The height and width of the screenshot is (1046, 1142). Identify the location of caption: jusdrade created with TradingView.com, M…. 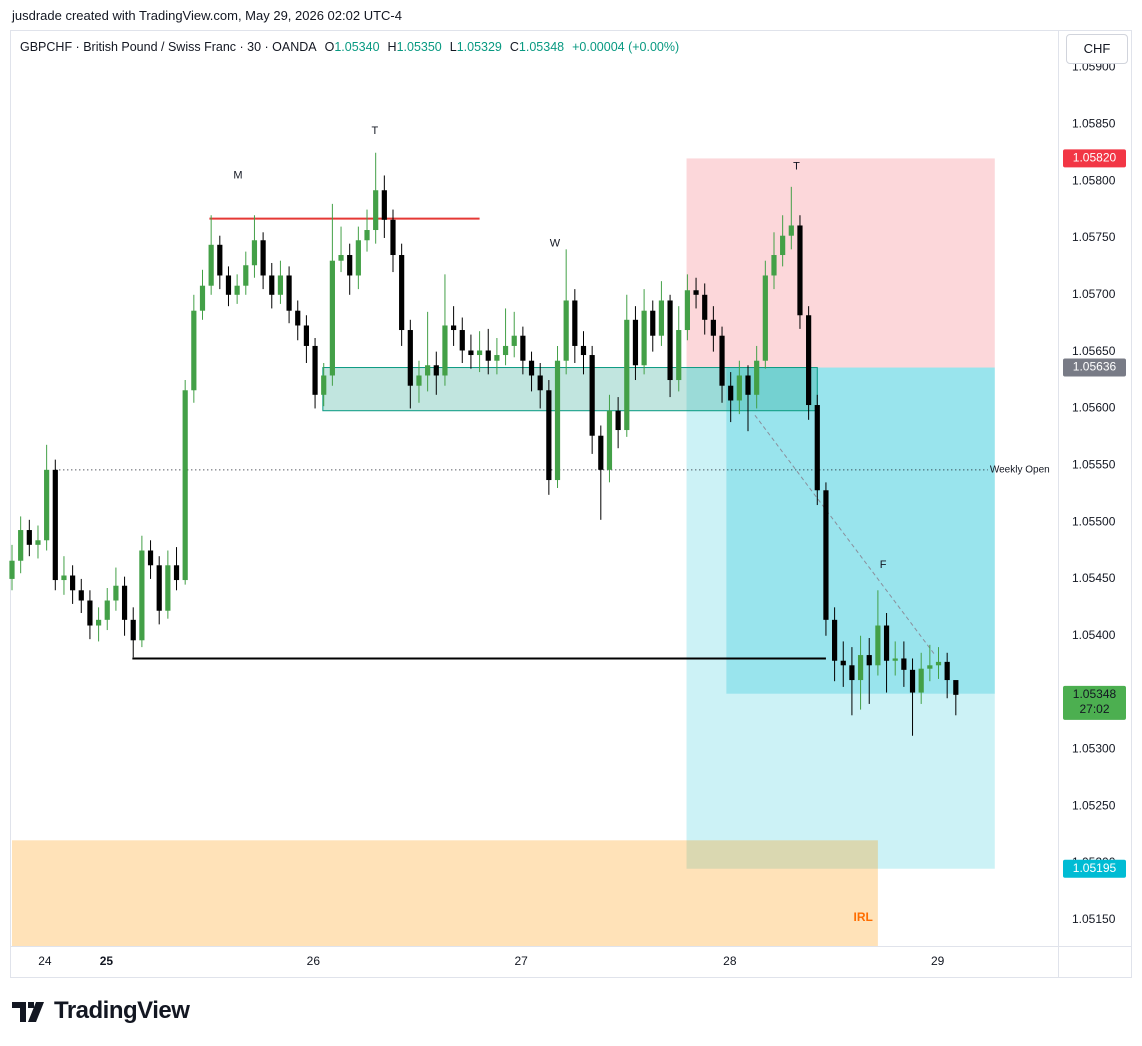
(207, 15).